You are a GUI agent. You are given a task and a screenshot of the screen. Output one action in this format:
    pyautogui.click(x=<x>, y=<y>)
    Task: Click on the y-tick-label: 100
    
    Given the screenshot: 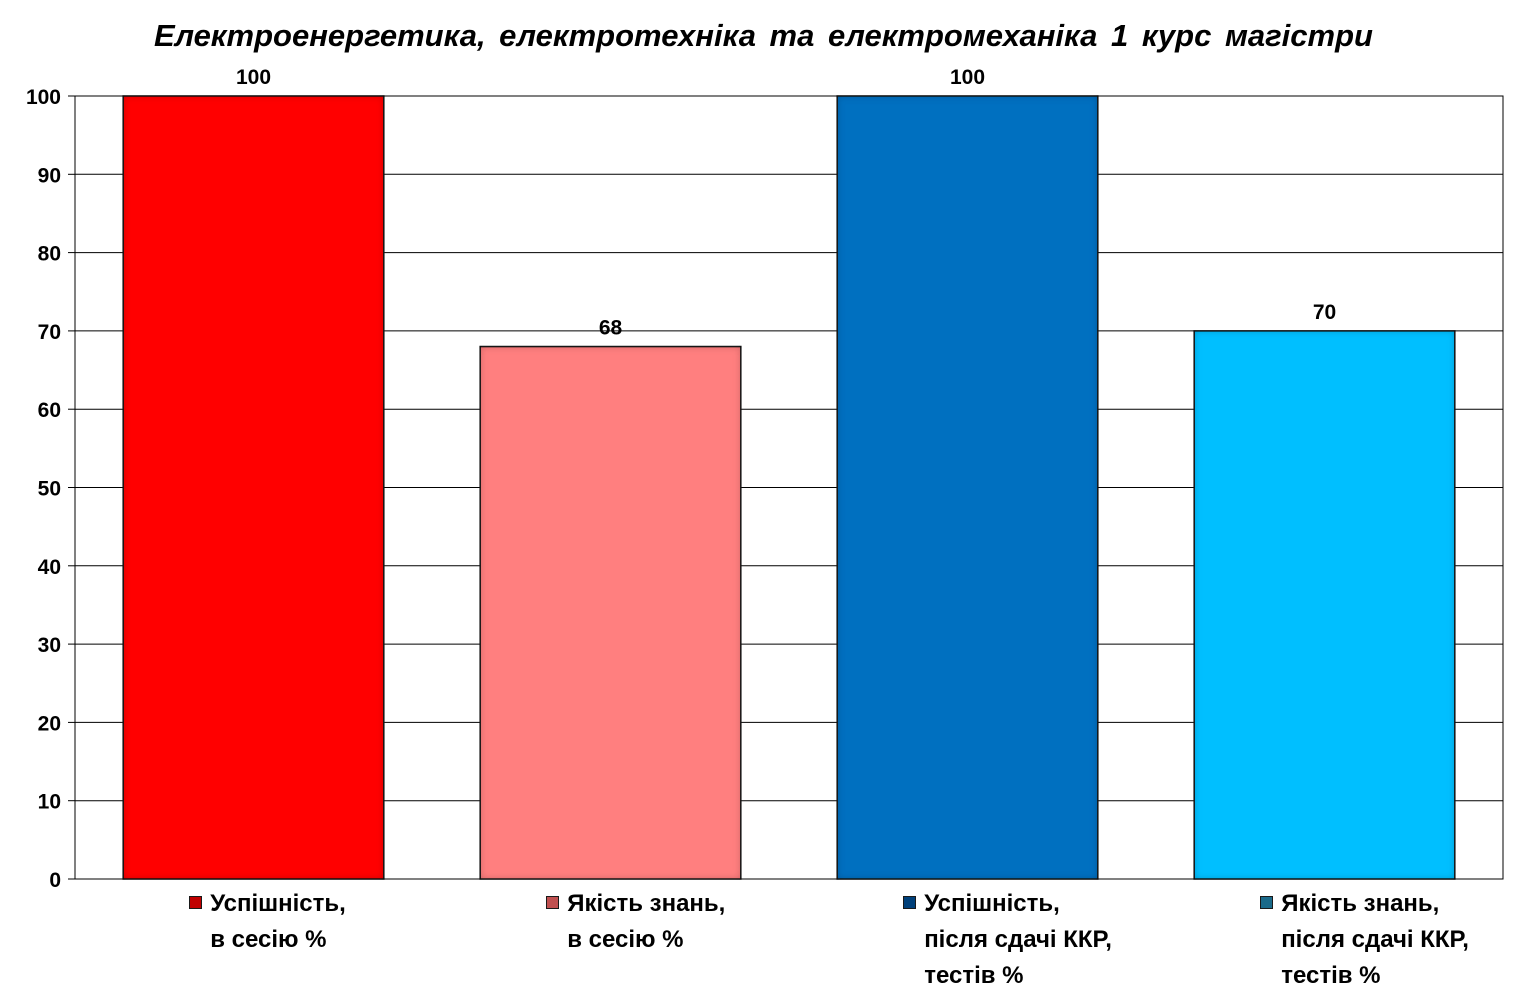 What is the action you would take?
    pyautogui.click(x=43, y=97)
    